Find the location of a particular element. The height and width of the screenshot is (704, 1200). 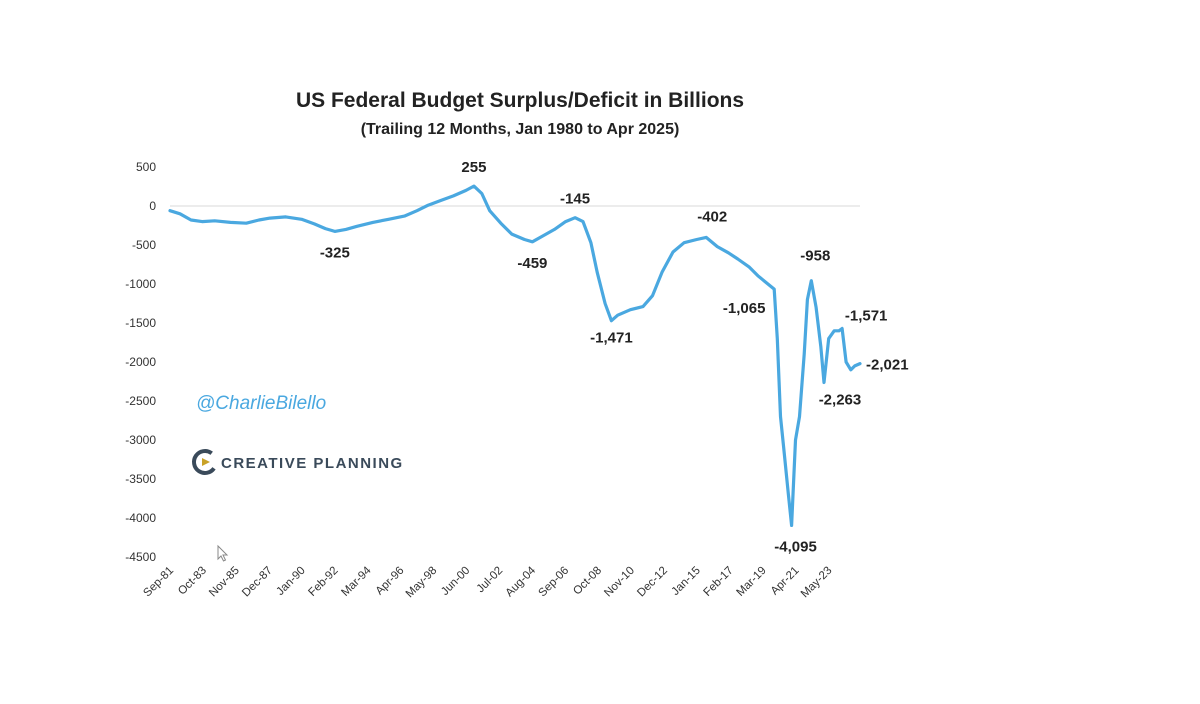

y-tick-label: -4500 is located at coordinates (140, 557).